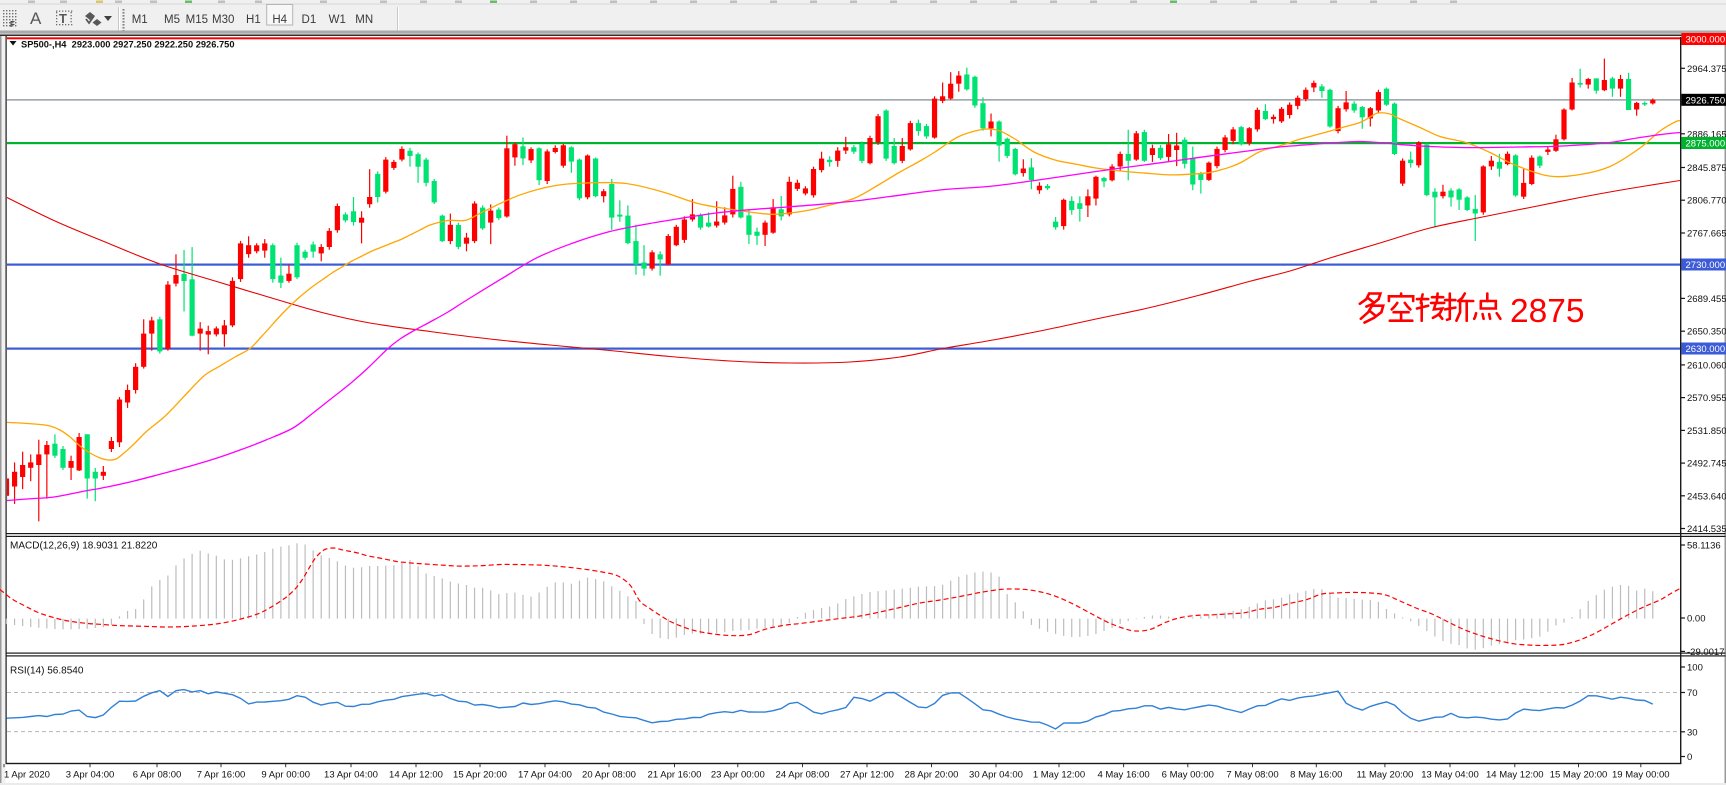 The width and height of the screenshot is (1726, 785). I want to click on svg-text: 15 May 20:00, so click(1579, 775).